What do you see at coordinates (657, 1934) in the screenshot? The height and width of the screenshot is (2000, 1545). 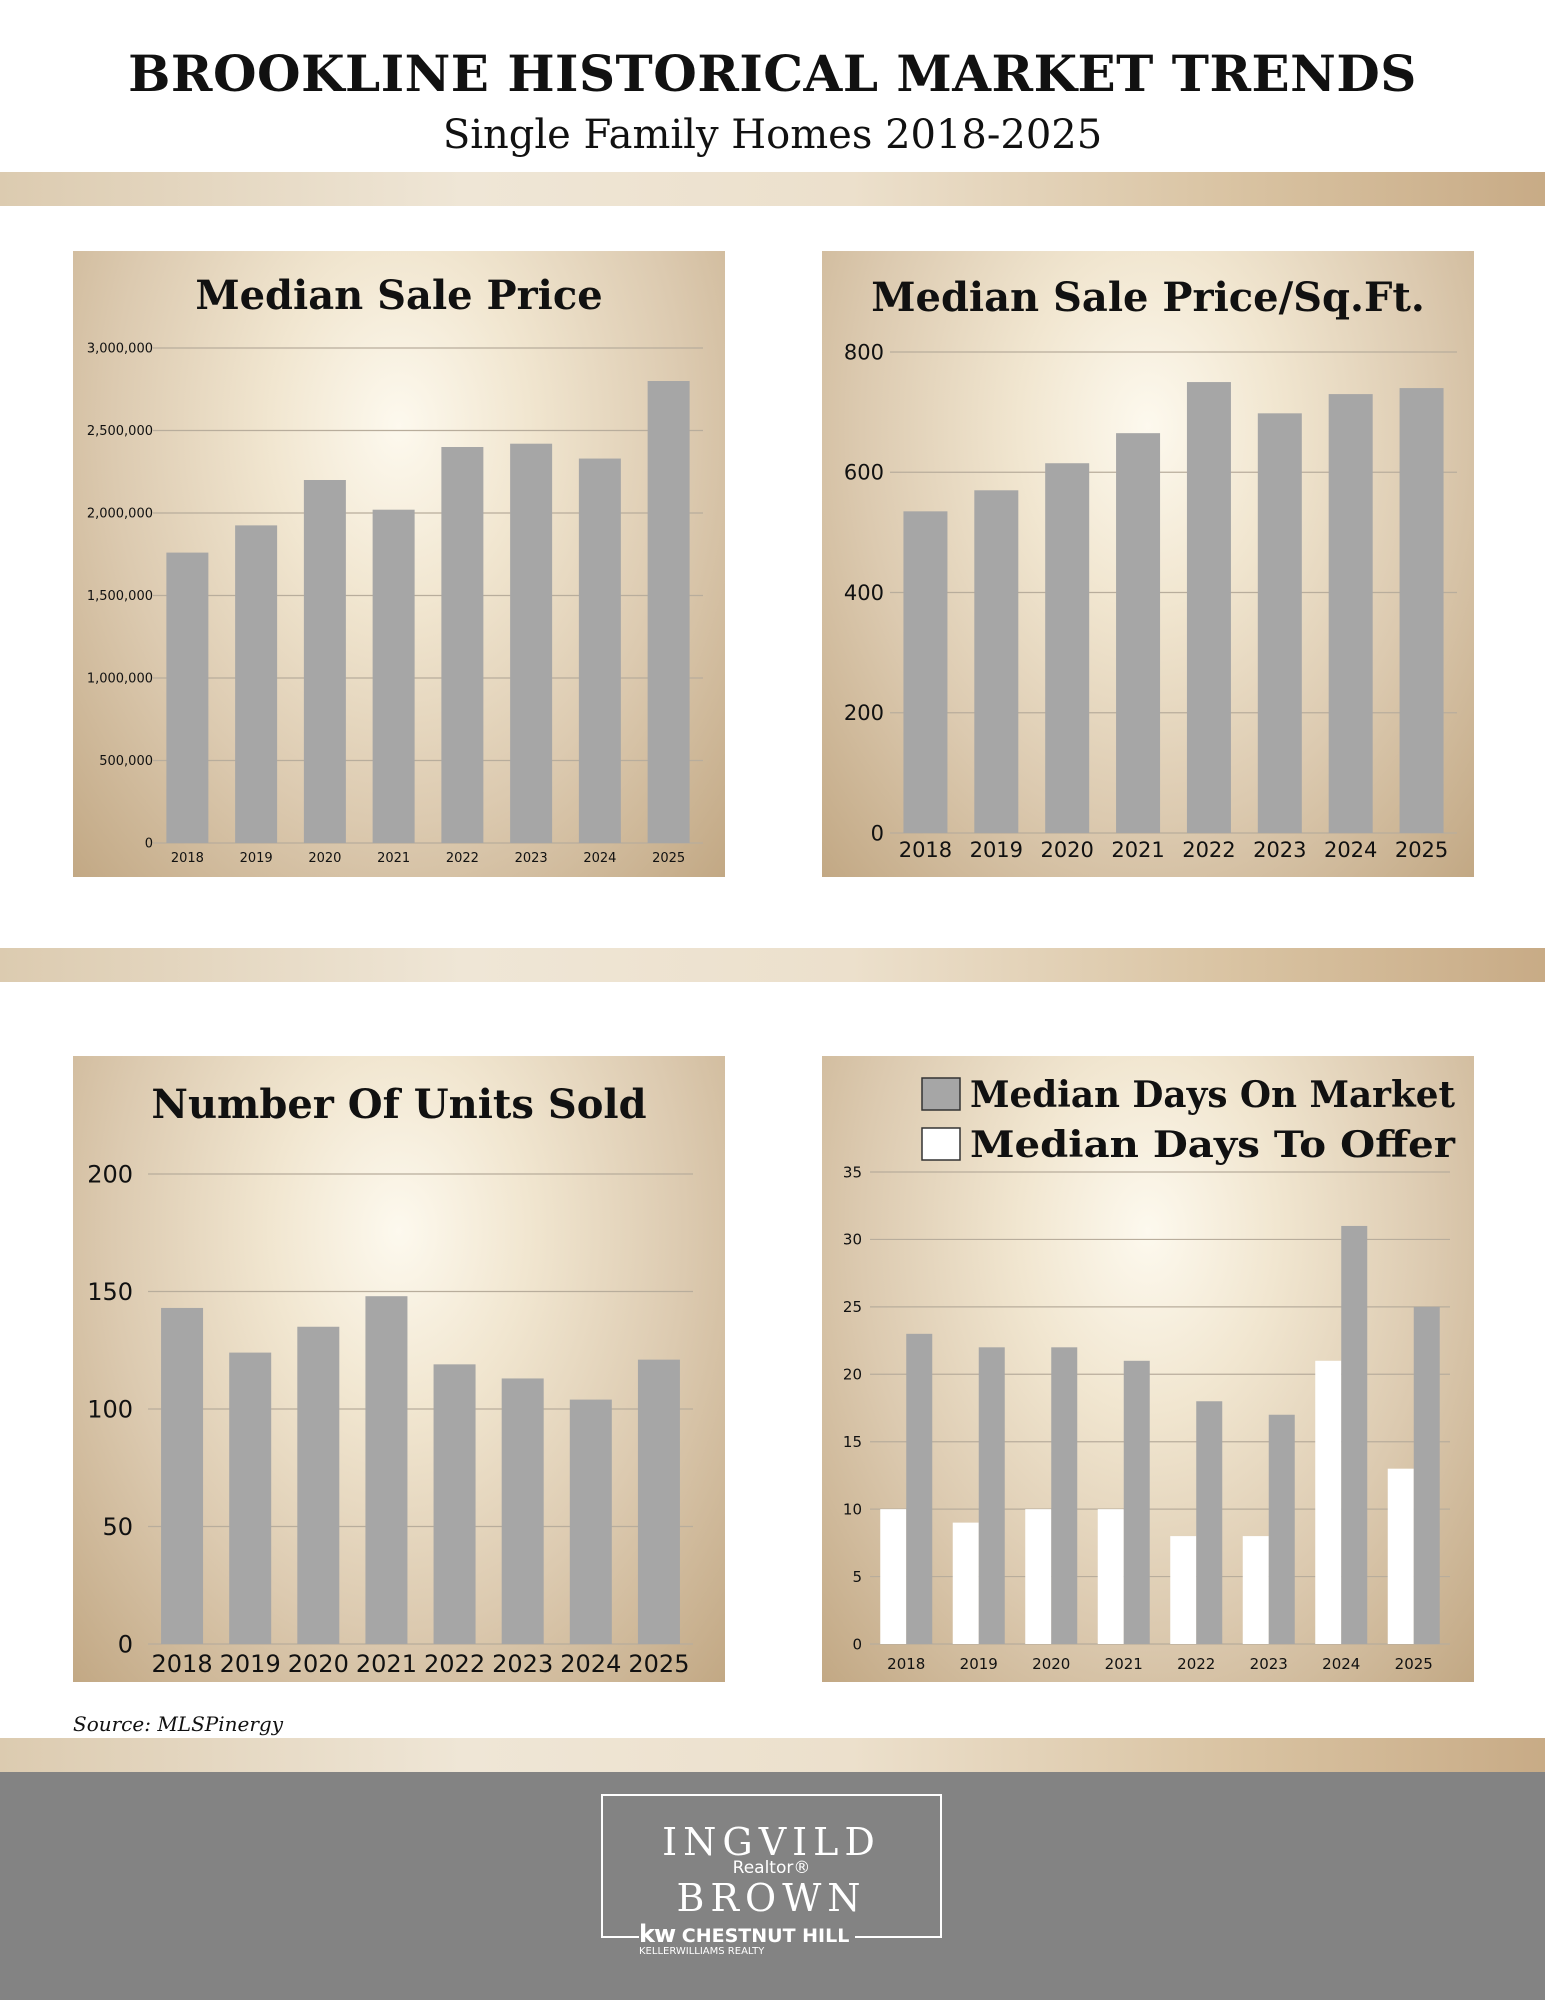 I see `kw-logo-icon: kw` at bounding box center [657, 1934].